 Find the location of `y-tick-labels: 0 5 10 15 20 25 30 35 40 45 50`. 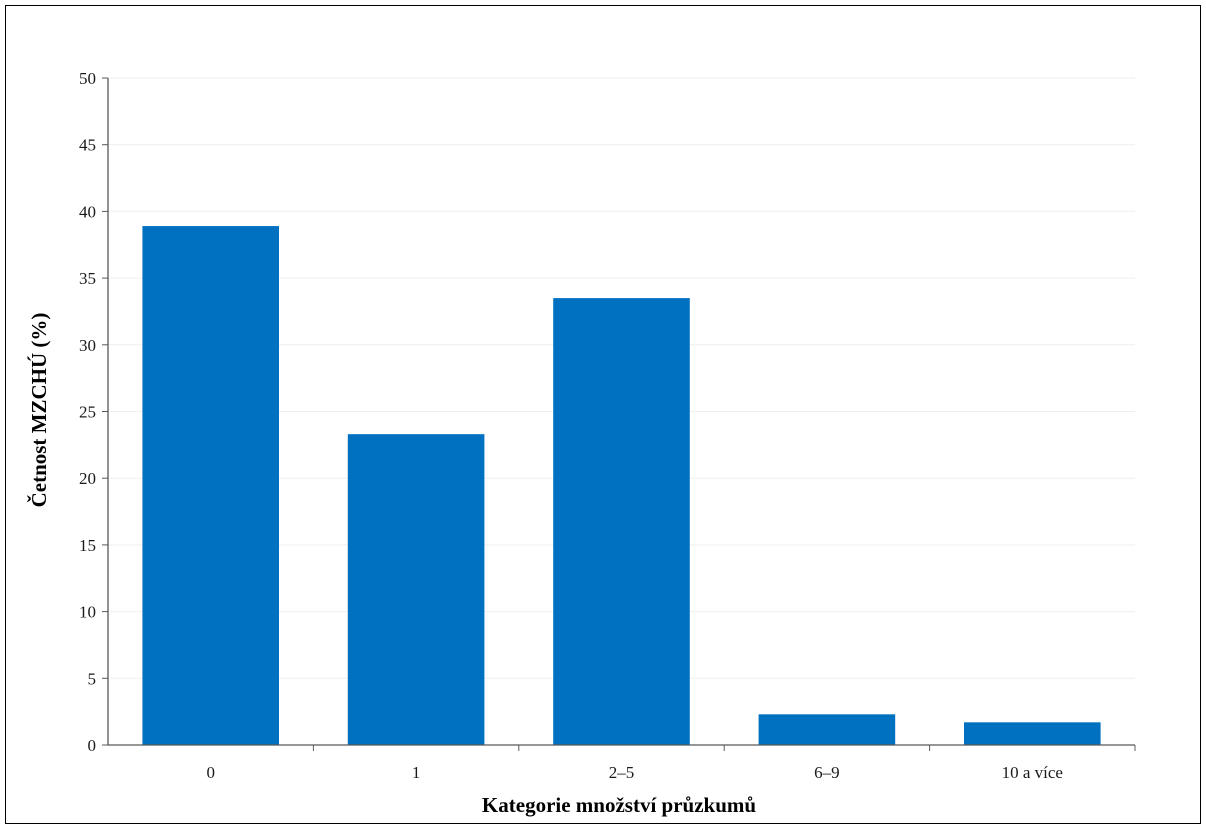

y-tick-labels: 0 5 10 15 20 25 30 35 40 45 50 is located at coordinates (87, 412).